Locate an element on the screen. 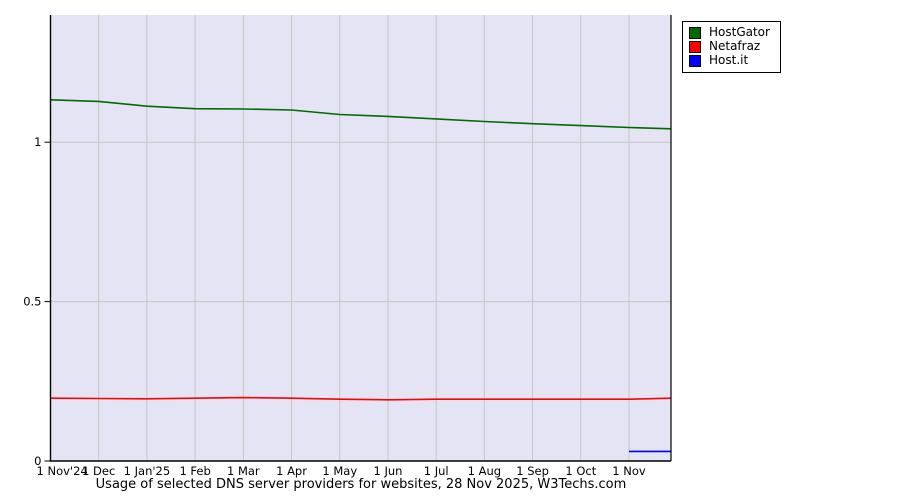  legend-box: HostGator Netafraz Host.it is located at coordinates (731, 47).